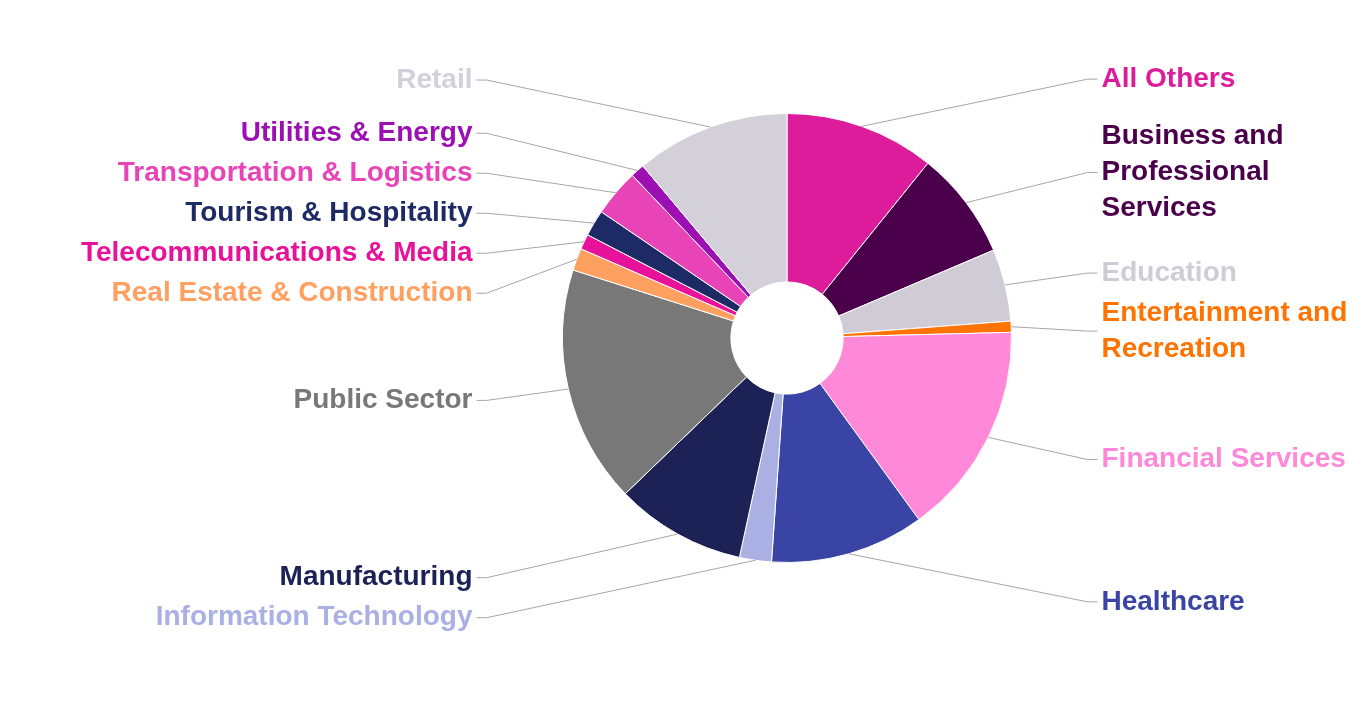 The image size is (1368, 720). Describe the element at coordinates (295, 171) in the screenshot. I see `slice-label: Transportation & Logistics` at that location.